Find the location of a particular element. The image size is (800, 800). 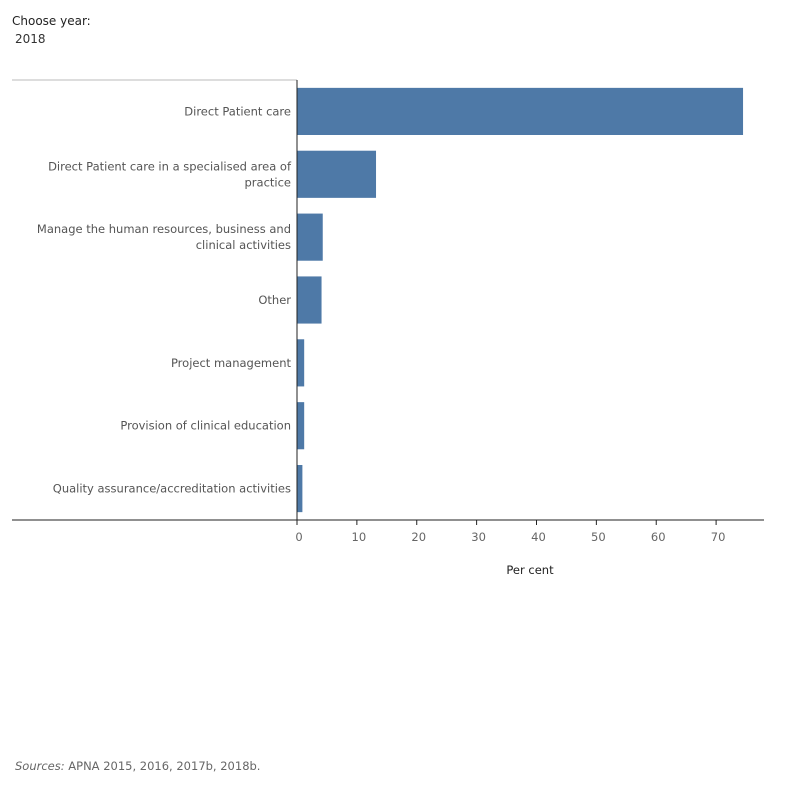

x-tick-label-50: 50 is located at coordinates (598, 537).